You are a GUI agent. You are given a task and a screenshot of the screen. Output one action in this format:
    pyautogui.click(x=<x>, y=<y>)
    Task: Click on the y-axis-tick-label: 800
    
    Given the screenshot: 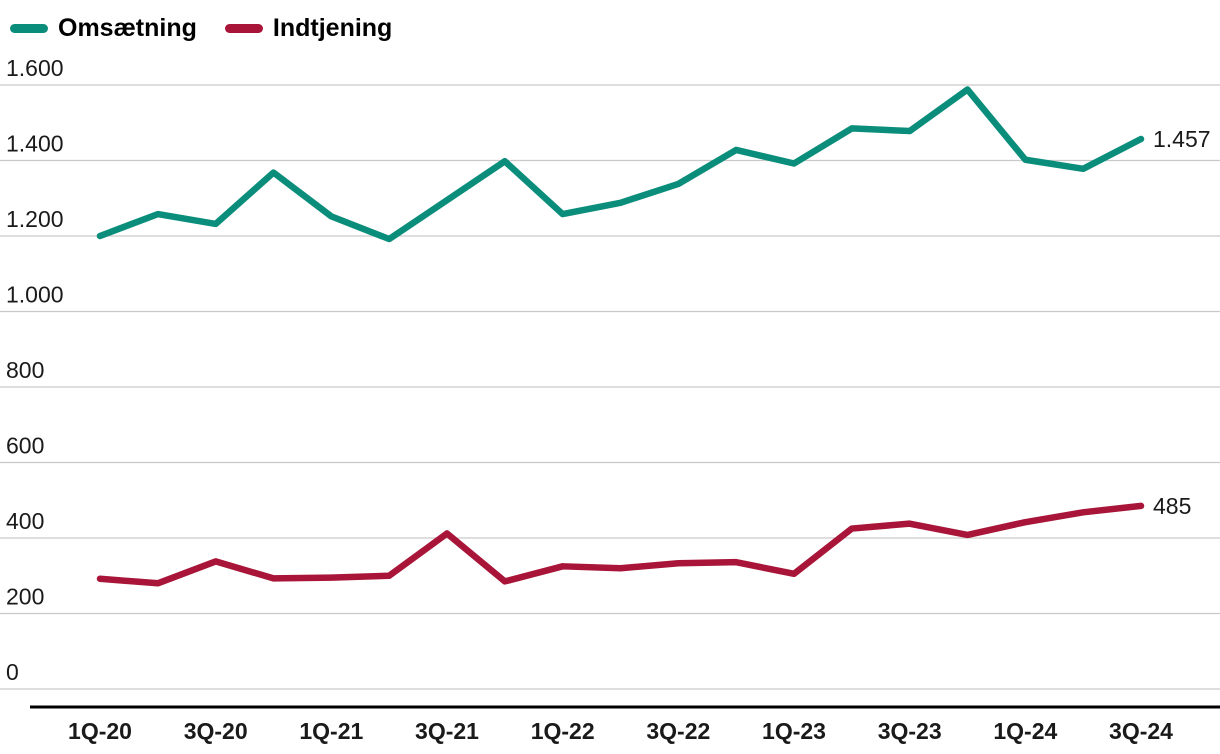 What is the action you would take?
    pyautogui.click(x=25, y=370)
    